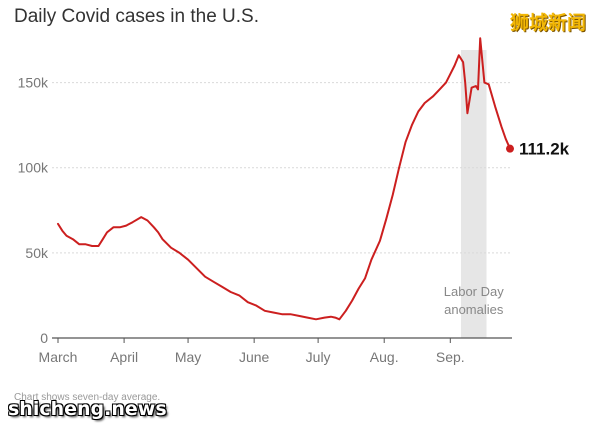 The image size is (596, 425). What do you see at coordinates (124, 357) in the screenshot?
I see `x-tick-label: April` at bounding box center [124, 357].